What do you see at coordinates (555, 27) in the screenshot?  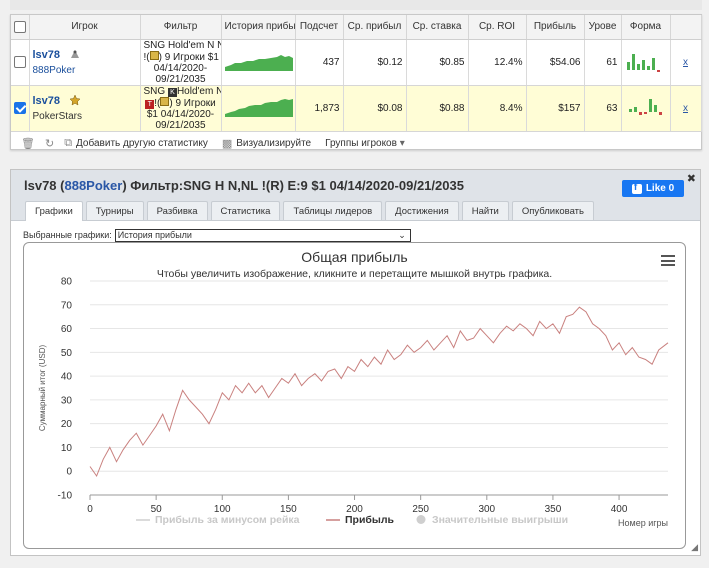 I see `header-profit: Прибыль` at bounding box center [555, 27].